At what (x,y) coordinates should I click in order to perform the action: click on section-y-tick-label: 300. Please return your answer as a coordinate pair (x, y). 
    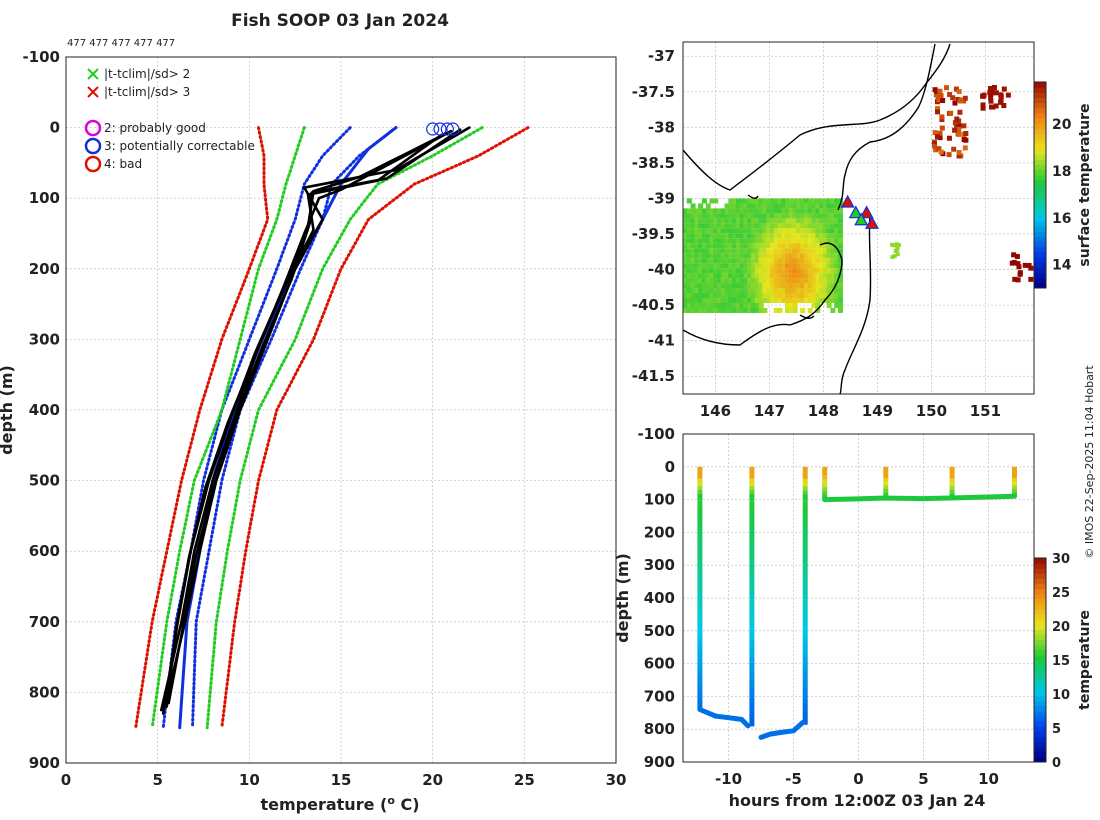
    Looking at the image, I should click on (659, 565).